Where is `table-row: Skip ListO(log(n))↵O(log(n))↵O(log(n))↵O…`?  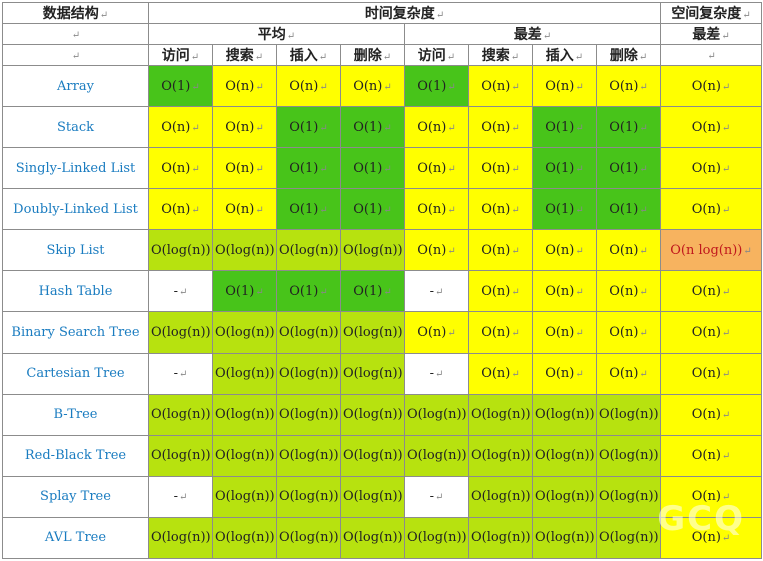 table-row: Skip ListO(log(n))↵O(log(n))↵O(log(n))↵O… is located at coordinates (382, 250).